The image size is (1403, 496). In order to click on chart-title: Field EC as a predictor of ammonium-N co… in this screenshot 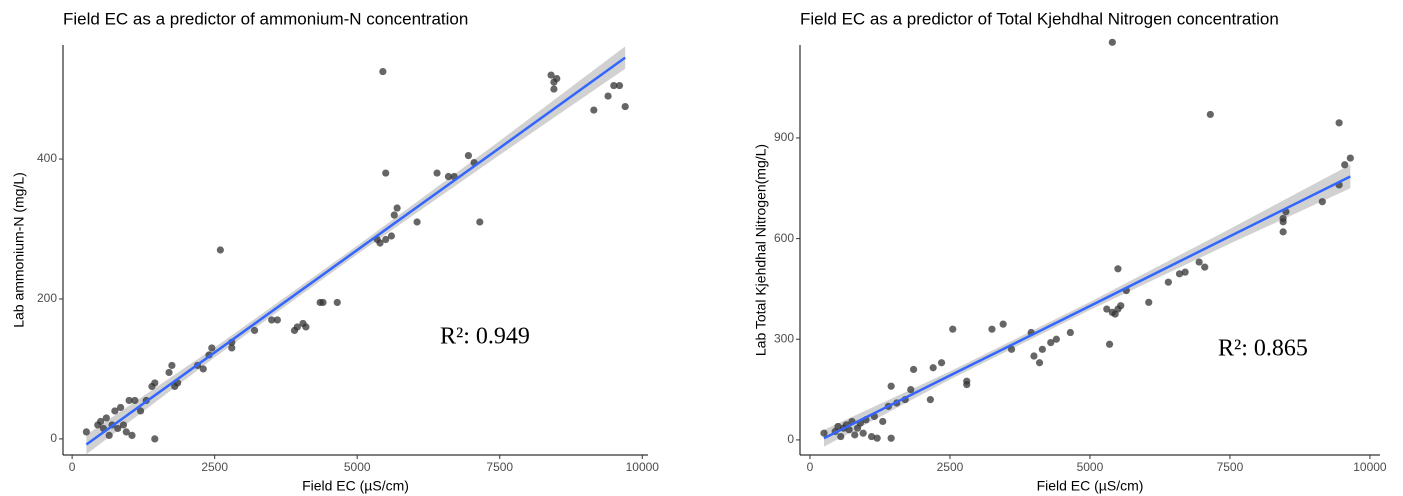, I will do `click(265, 18)`.